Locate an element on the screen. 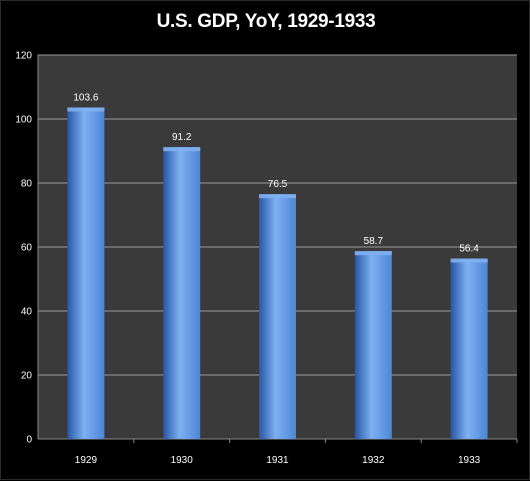 The width and height of the screenshot is (530, 481). x-tick-label: 1930 is located at coordinates (182, 460).